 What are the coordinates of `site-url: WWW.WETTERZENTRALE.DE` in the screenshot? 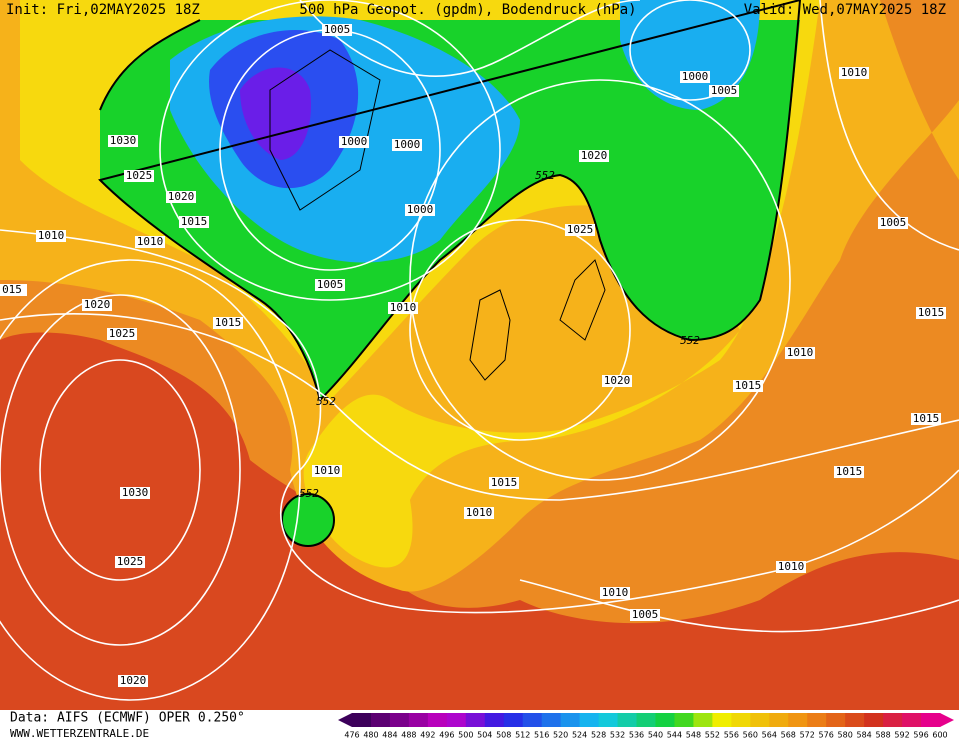 It's located at (79, 733).